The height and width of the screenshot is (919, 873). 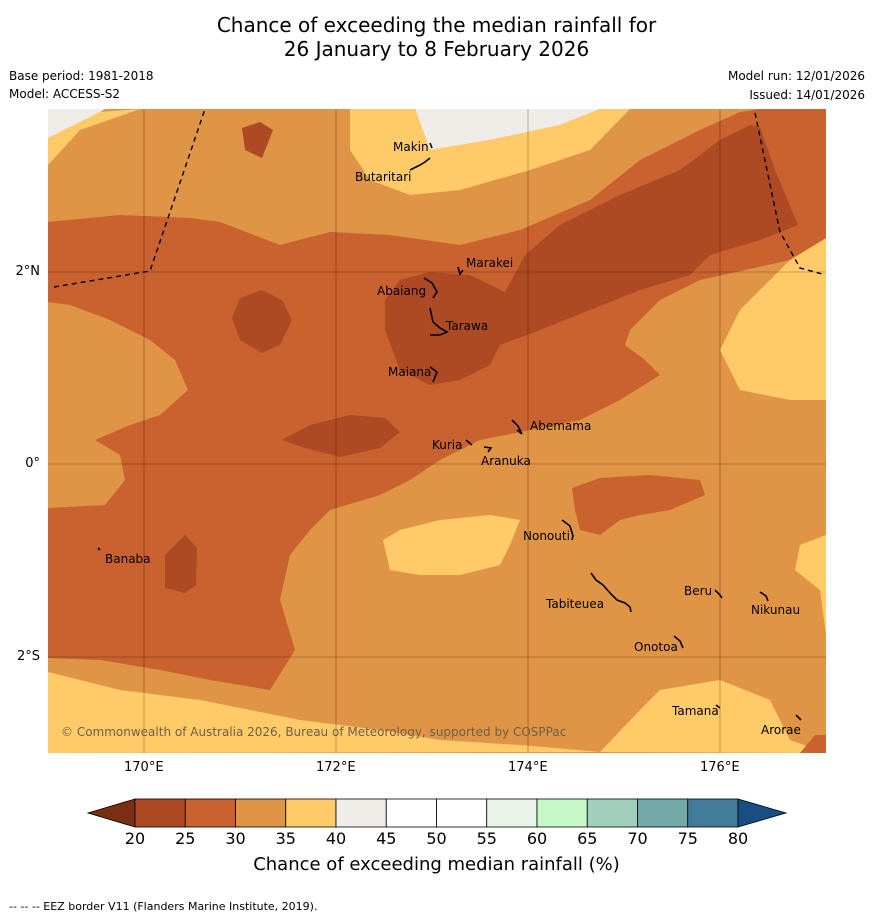 I want to click on lat-label-0: 0°, so click(x=32, y=463).